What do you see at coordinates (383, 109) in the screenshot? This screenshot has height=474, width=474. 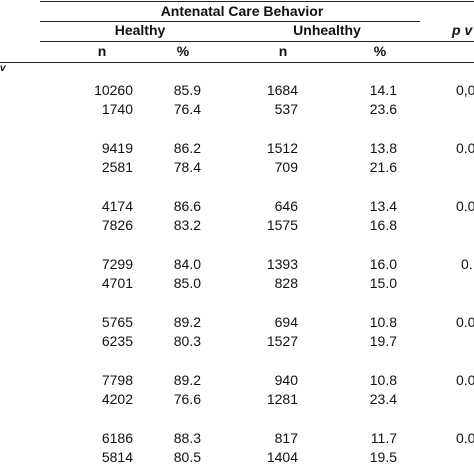 I see `cell-pct-unhealthy: 23.6` at bounding box center [383, 109].